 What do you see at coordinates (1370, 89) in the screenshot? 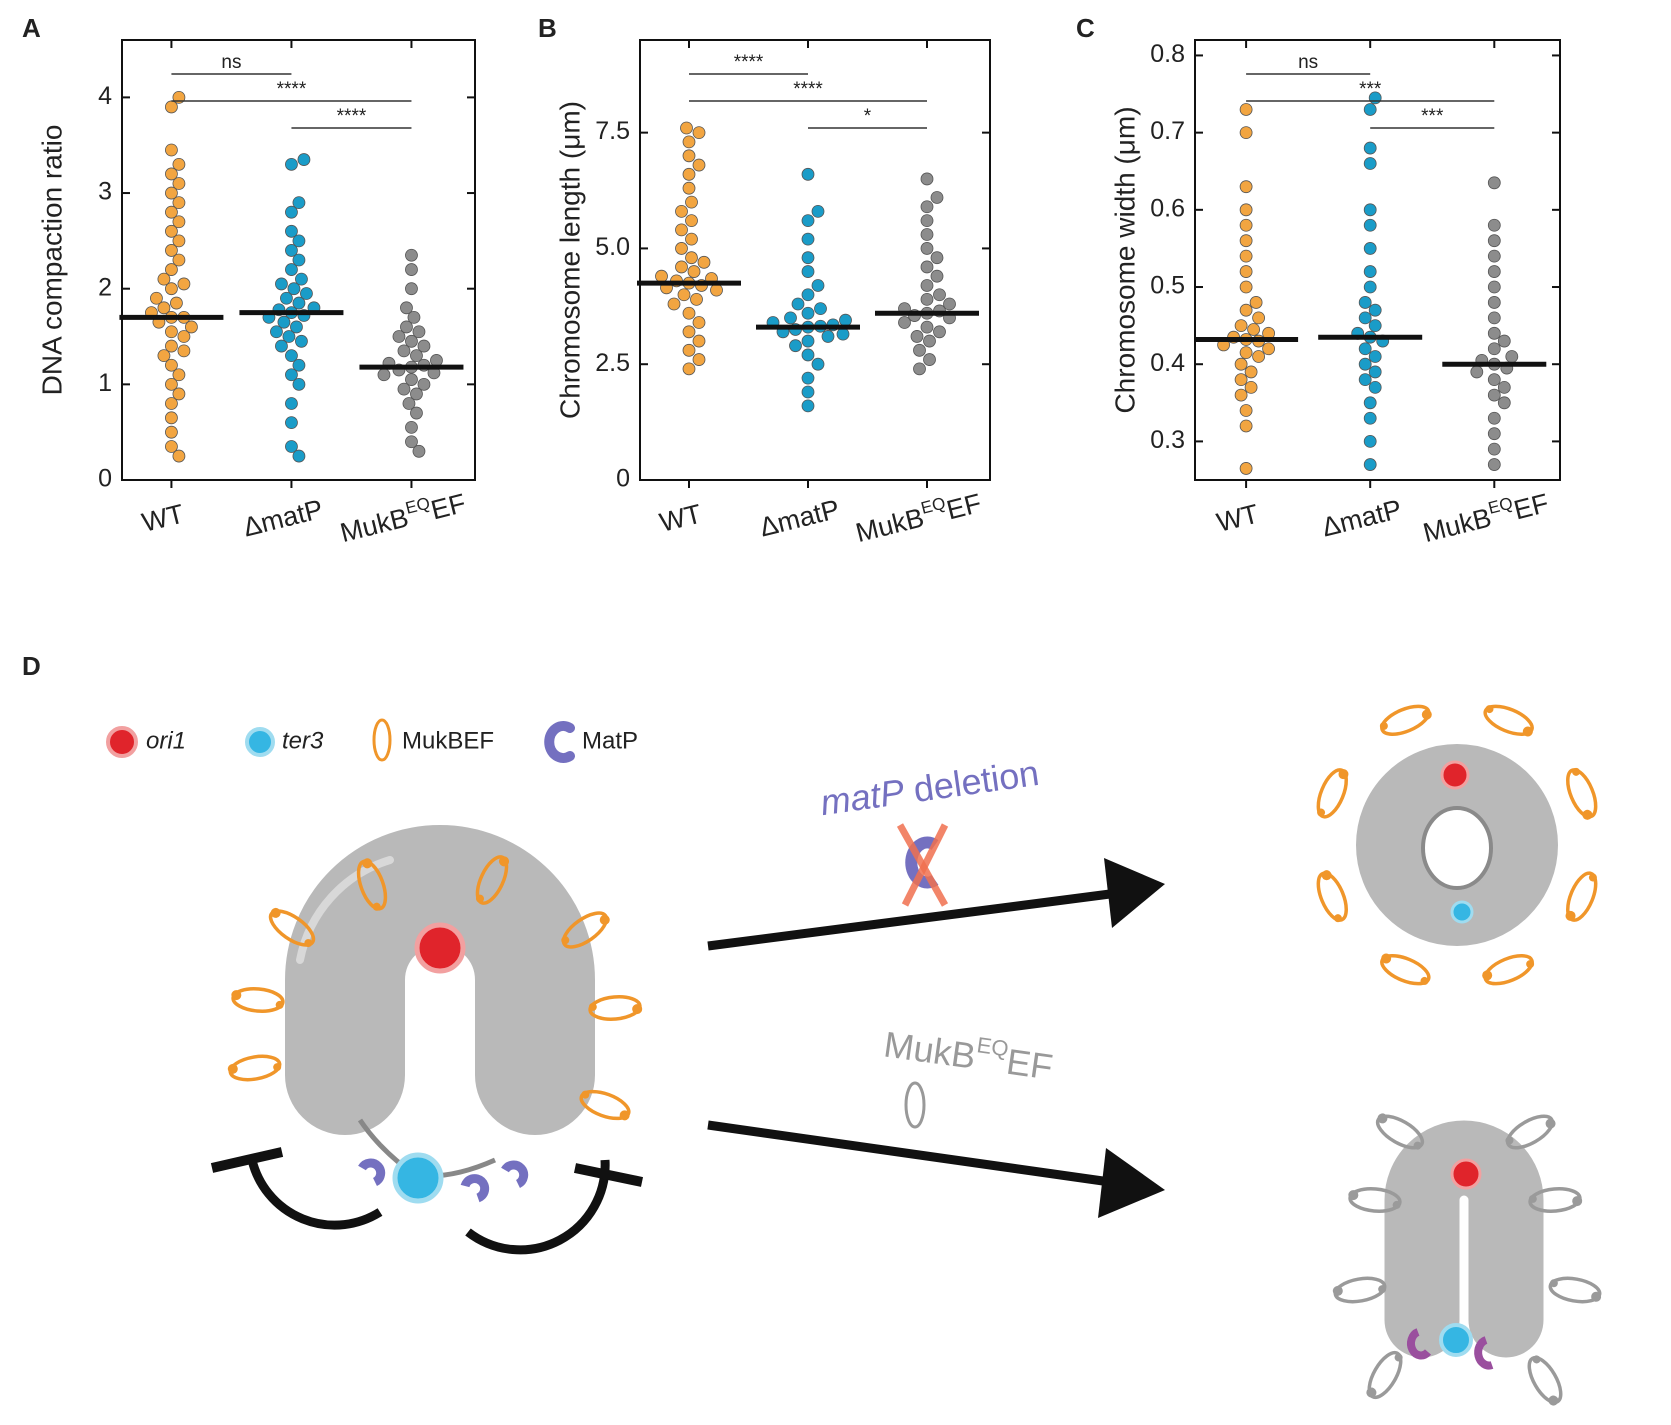
I see `significance-label: ***` at bounding box center [1370, 89].